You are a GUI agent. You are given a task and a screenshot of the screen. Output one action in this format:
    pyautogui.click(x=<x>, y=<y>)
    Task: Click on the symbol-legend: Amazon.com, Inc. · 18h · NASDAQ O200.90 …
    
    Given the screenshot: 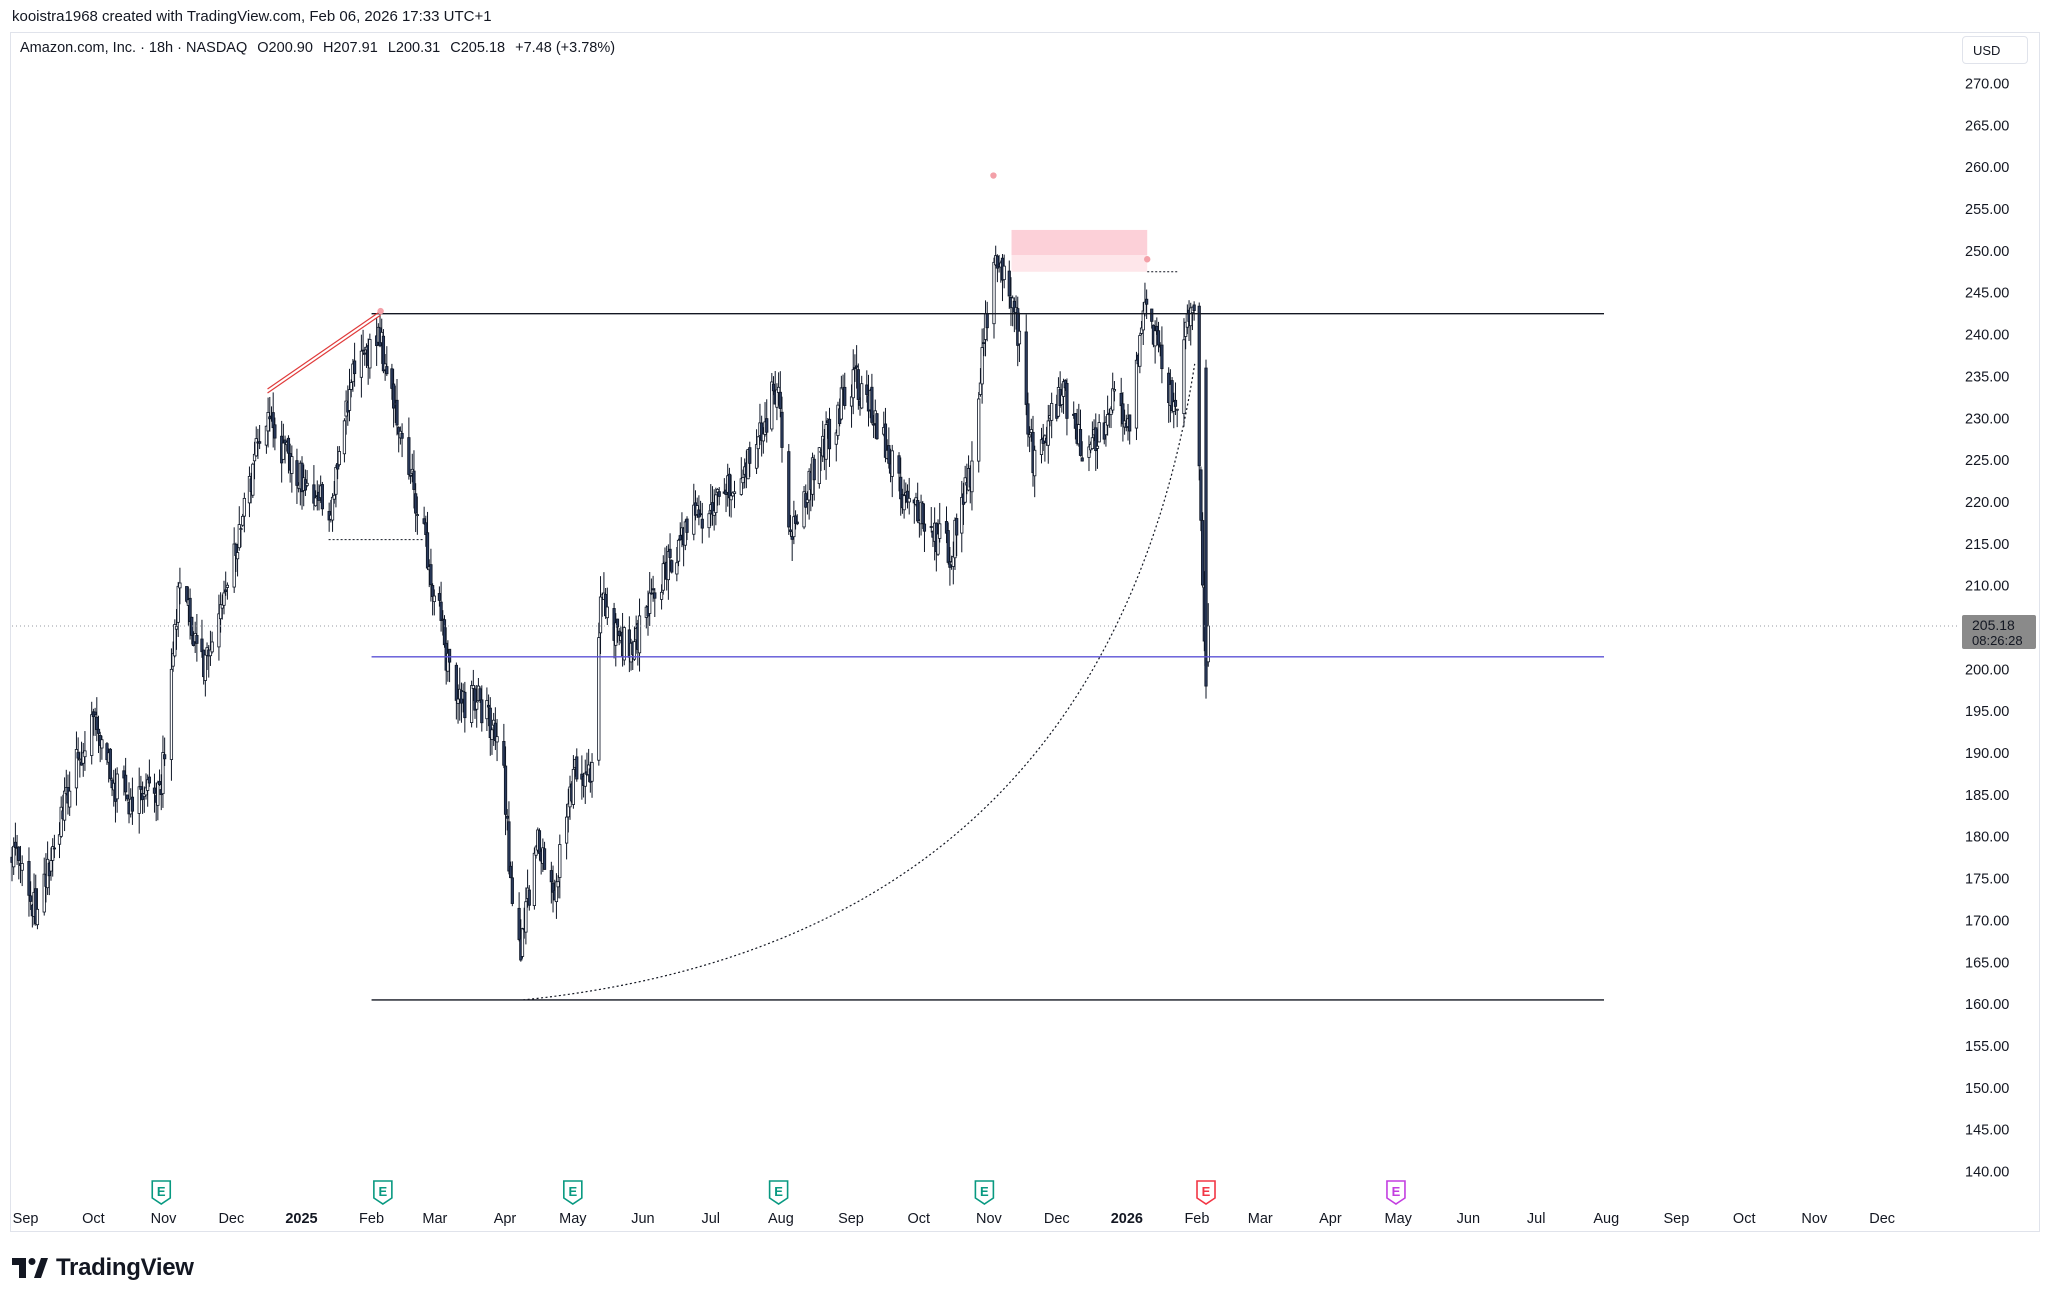 What is the action you would take?
    pyautogui.click(x=320, y=48)
    